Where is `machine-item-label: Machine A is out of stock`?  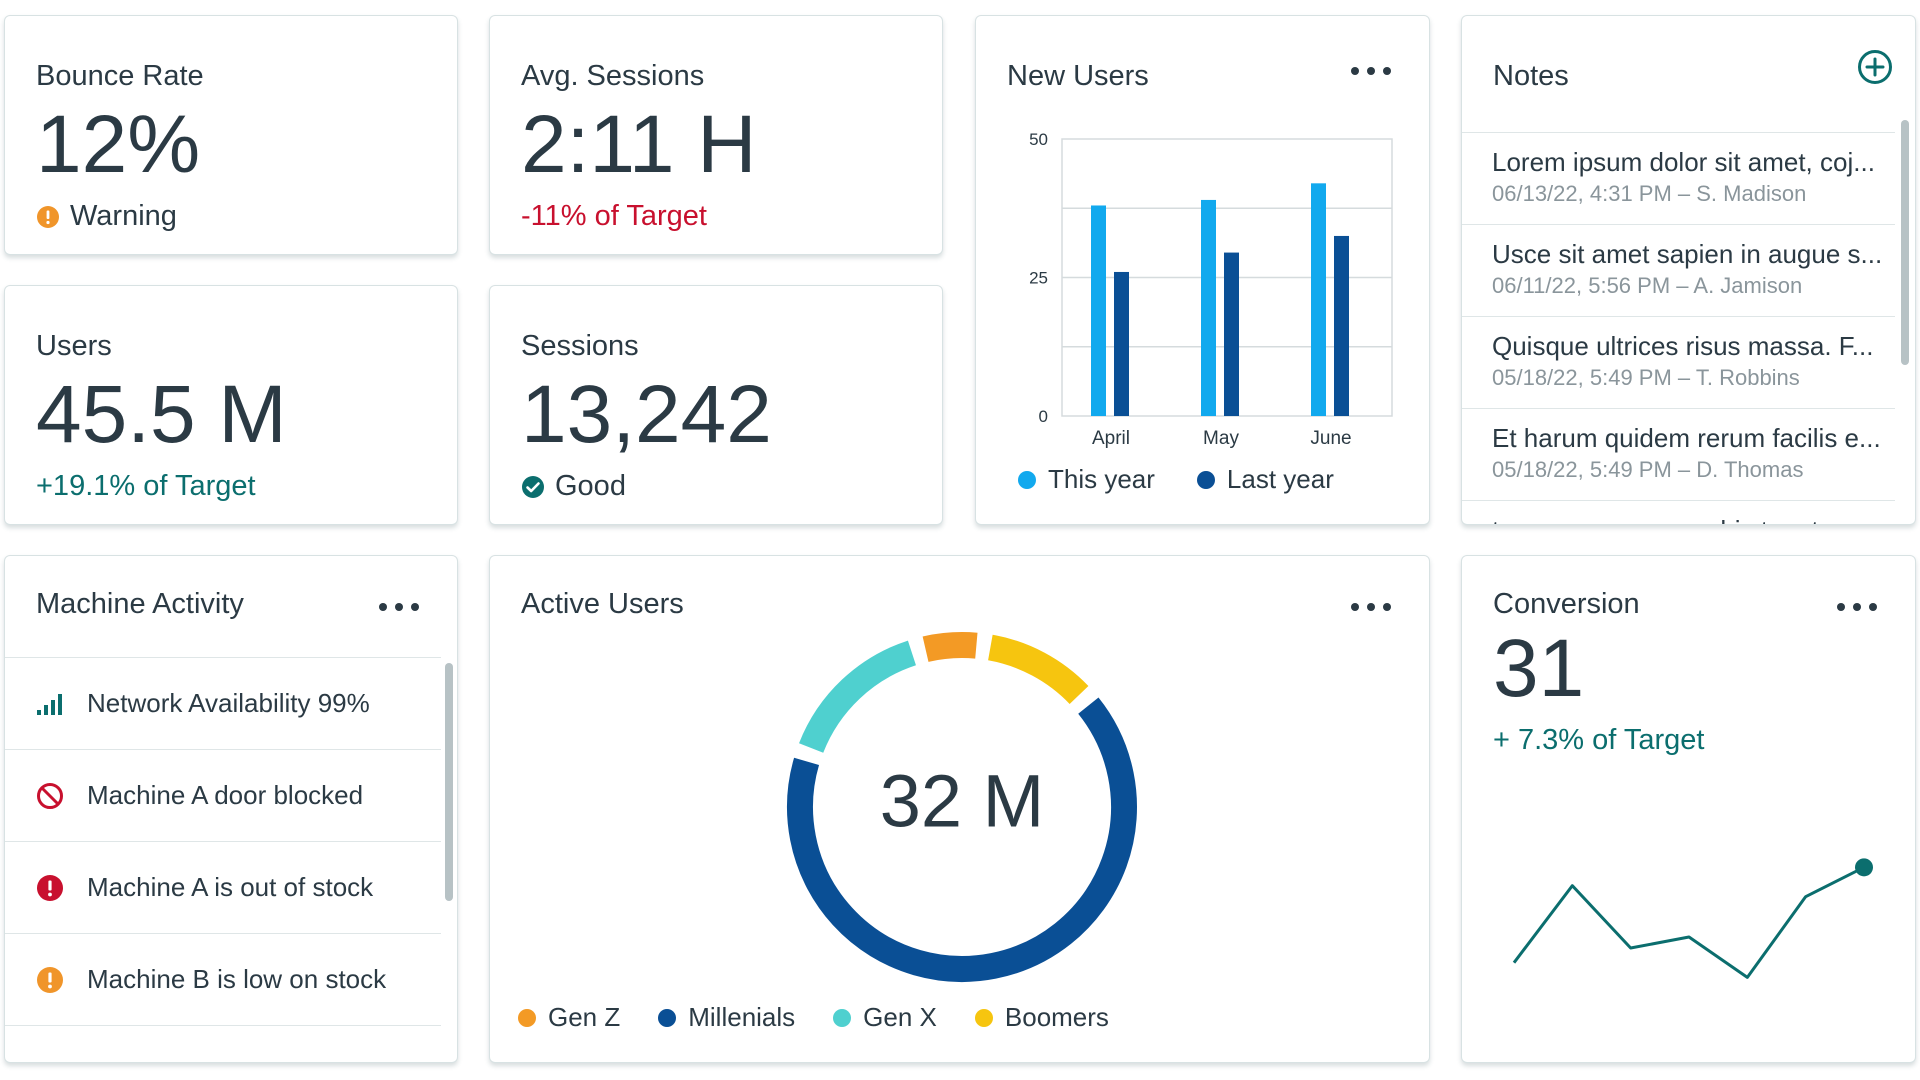 machine-item-label: Machine A is out of stock is located at coordinates (230, 887).